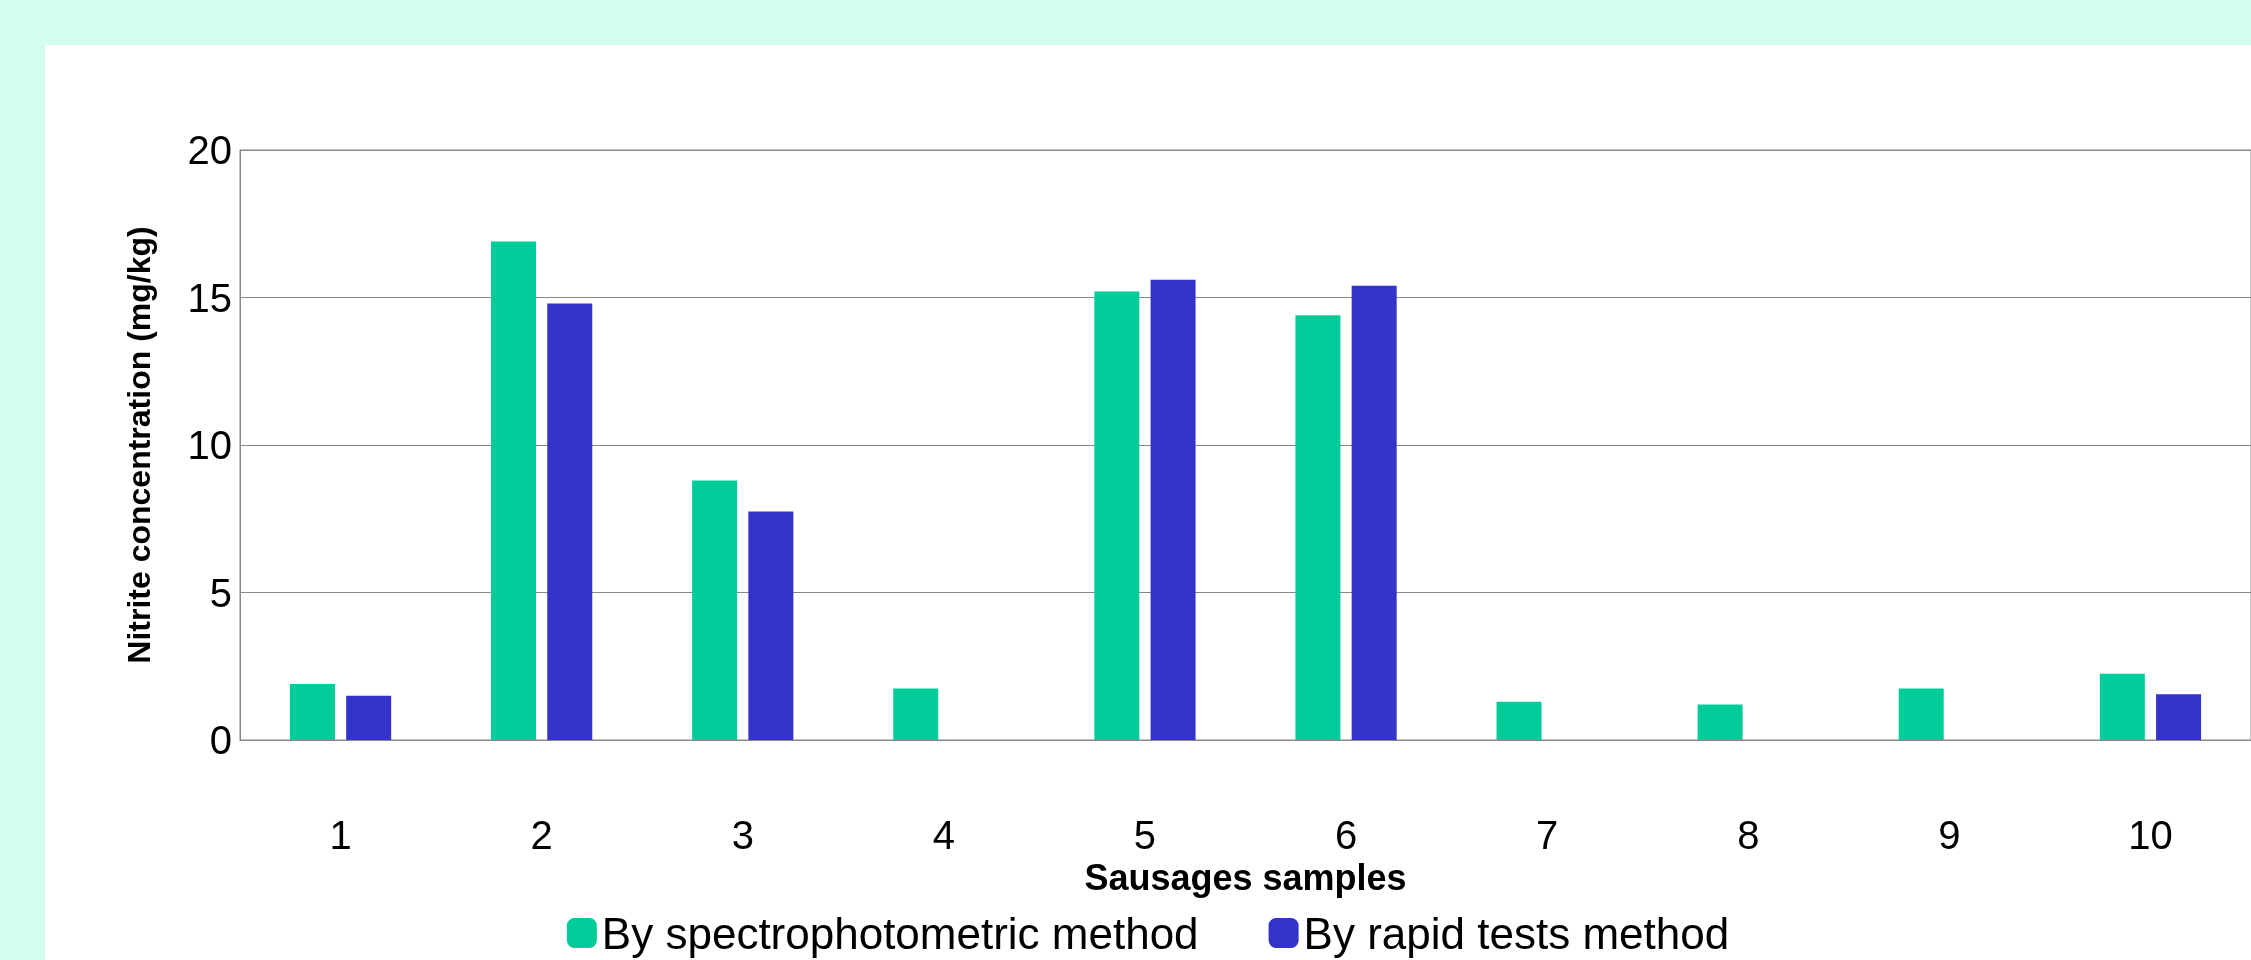 The width and height of the screenshot is (2251, 960). I want to click on x-tick-label: 1, so click(340, 835).